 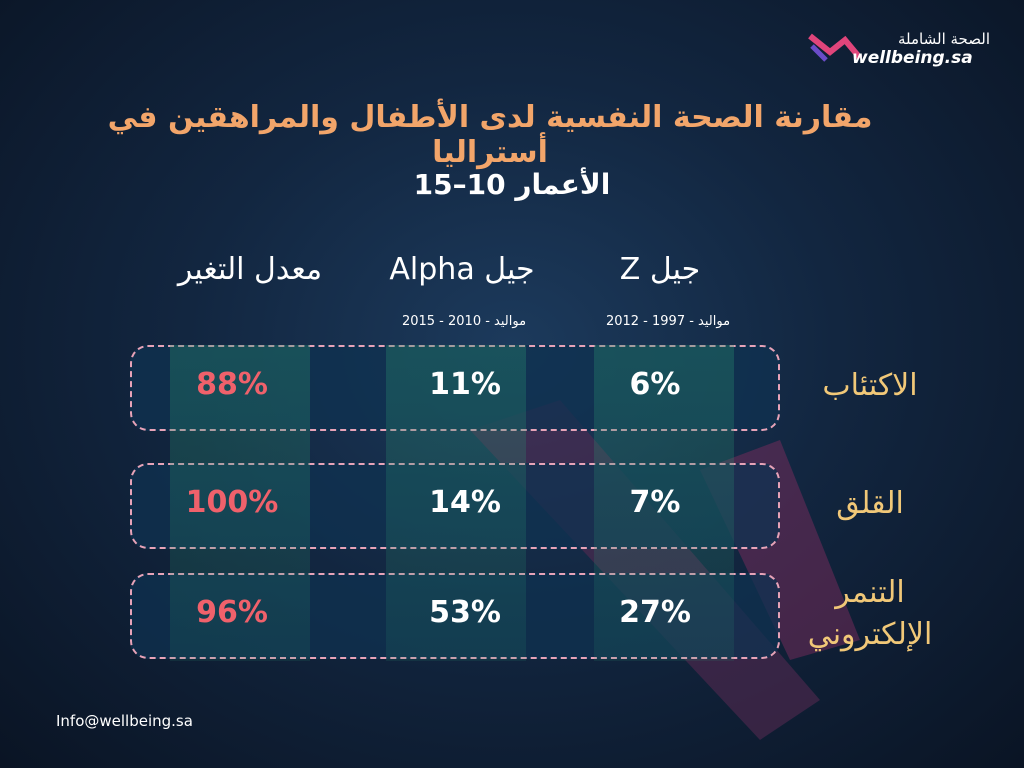 I want to click on row-label: الاكتئاب, so click(x=870, y=385).